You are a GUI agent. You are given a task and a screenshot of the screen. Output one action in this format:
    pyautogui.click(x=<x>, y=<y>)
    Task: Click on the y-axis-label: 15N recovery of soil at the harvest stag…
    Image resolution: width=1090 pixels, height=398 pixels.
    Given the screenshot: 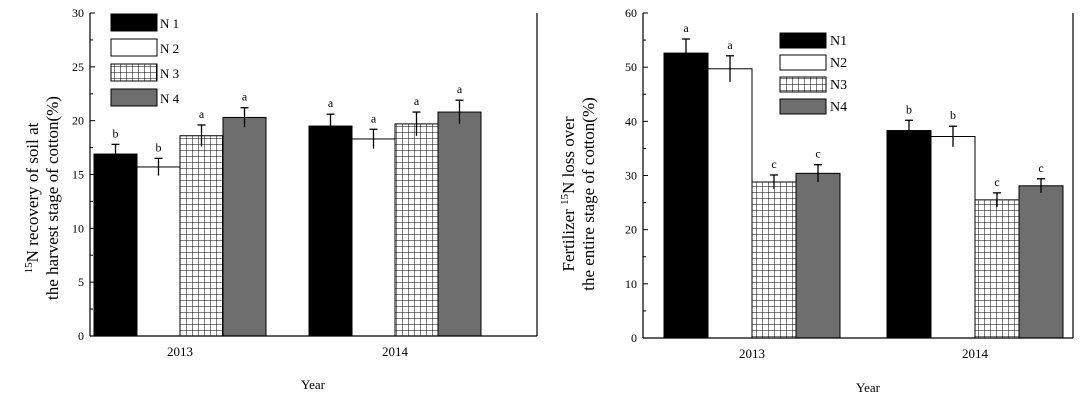 What is the action you would take?
    pyautogui.click(x=42, y=198)
    